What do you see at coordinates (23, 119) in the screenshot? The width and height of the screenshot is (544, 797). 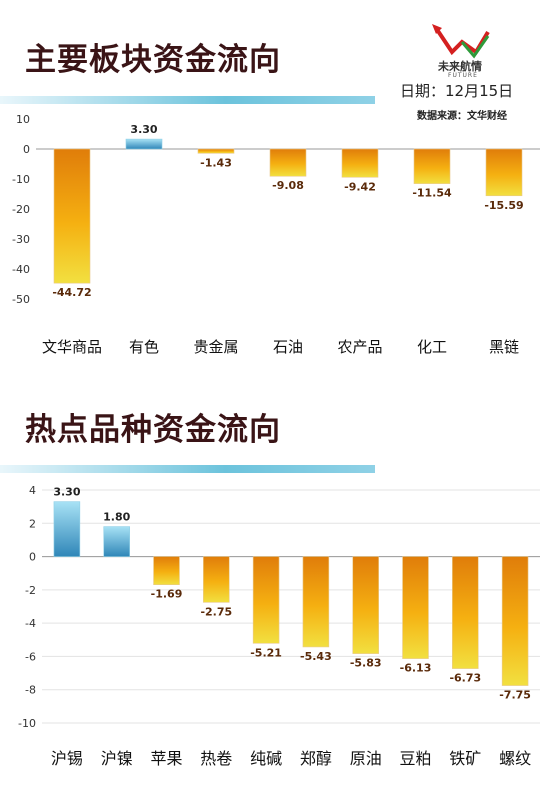 I see `y-tick-label: 10` at bounding box center [23, 119].